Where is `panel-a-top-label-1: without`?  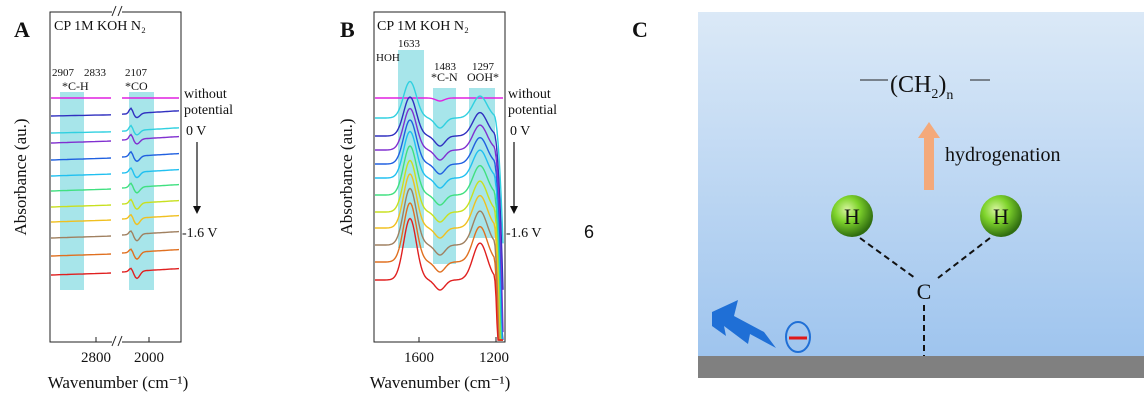 panel-a-top-label-1: without is located at coordinates (205, 94).